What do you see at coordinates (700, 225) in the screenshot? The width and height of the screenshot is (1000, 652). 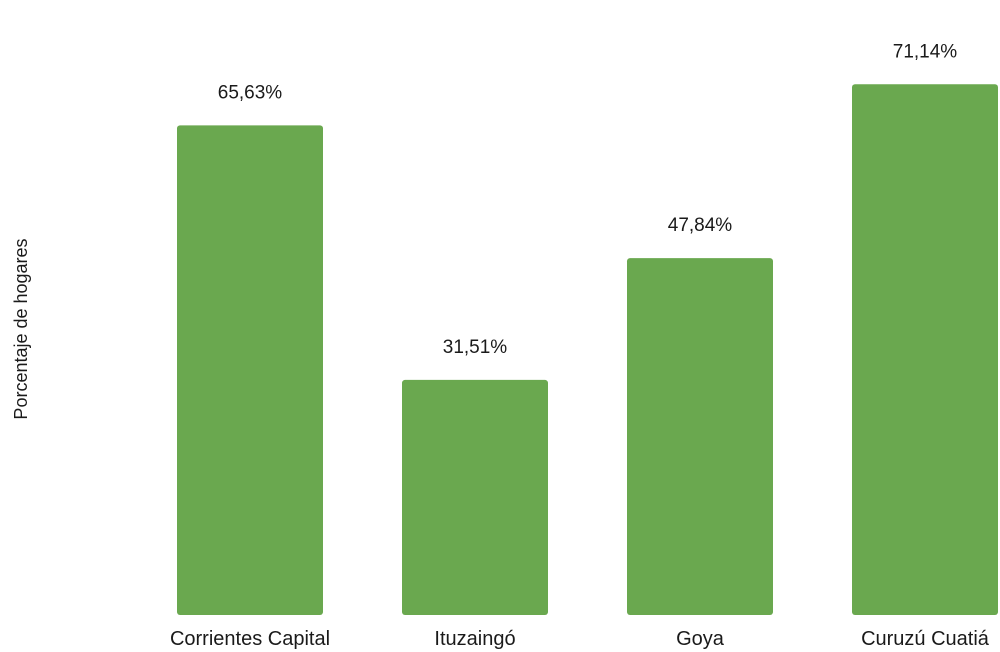 I see `bar-value-label-2: 47,84%` at bounding box center [700, 225].